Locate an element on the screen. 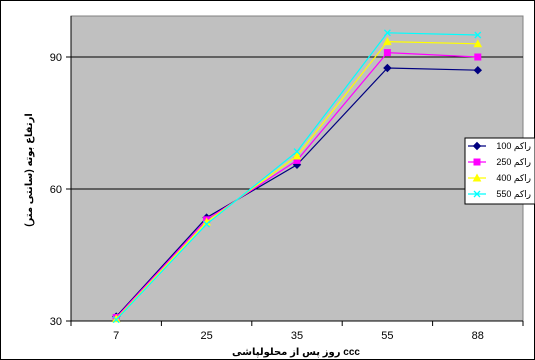 This screenshot has width=535, height=360. y-axis-ticks: 30 60 90 is located at coordinates (60, 190).